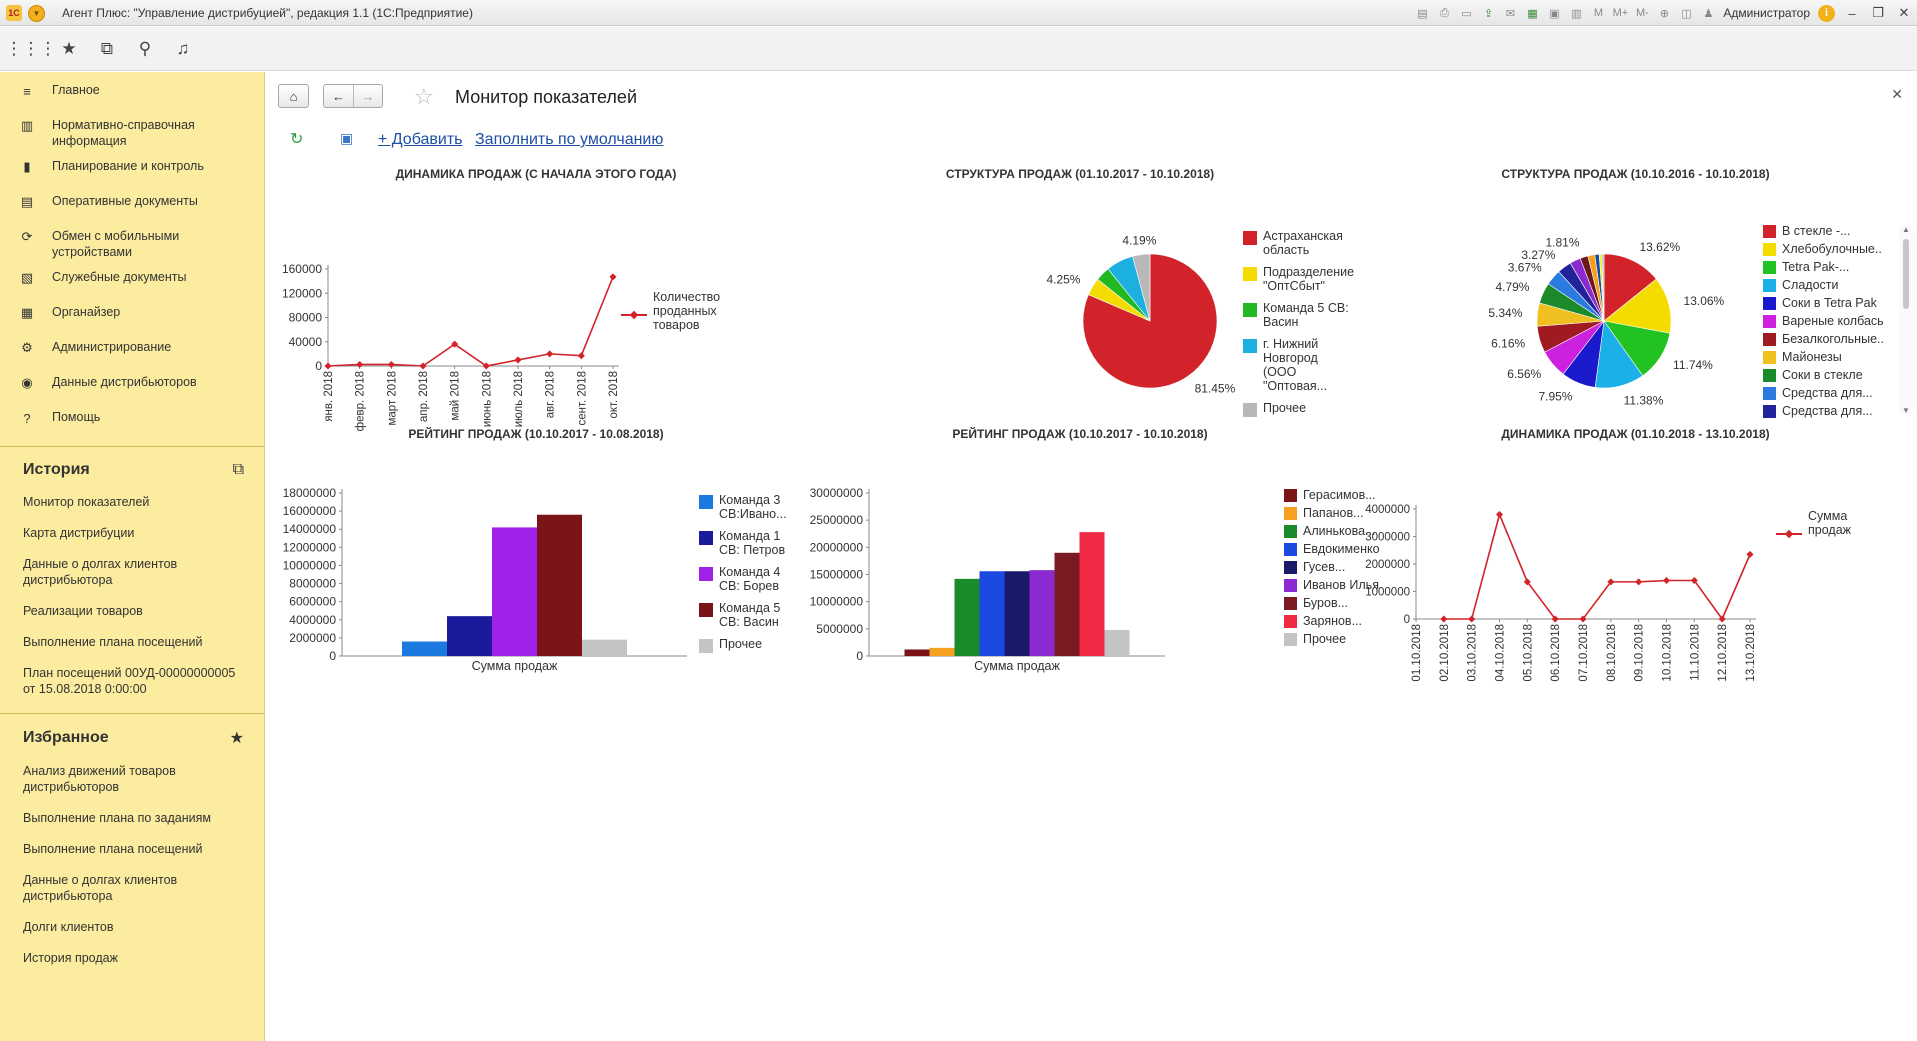 Image resolution: width=1917 pixels, height=1041 pixels. What do you see at coordinates (1822, 375) in the screenshot?
I see `legend-label: Соки в стекле` at bounding box center [1822, 375].